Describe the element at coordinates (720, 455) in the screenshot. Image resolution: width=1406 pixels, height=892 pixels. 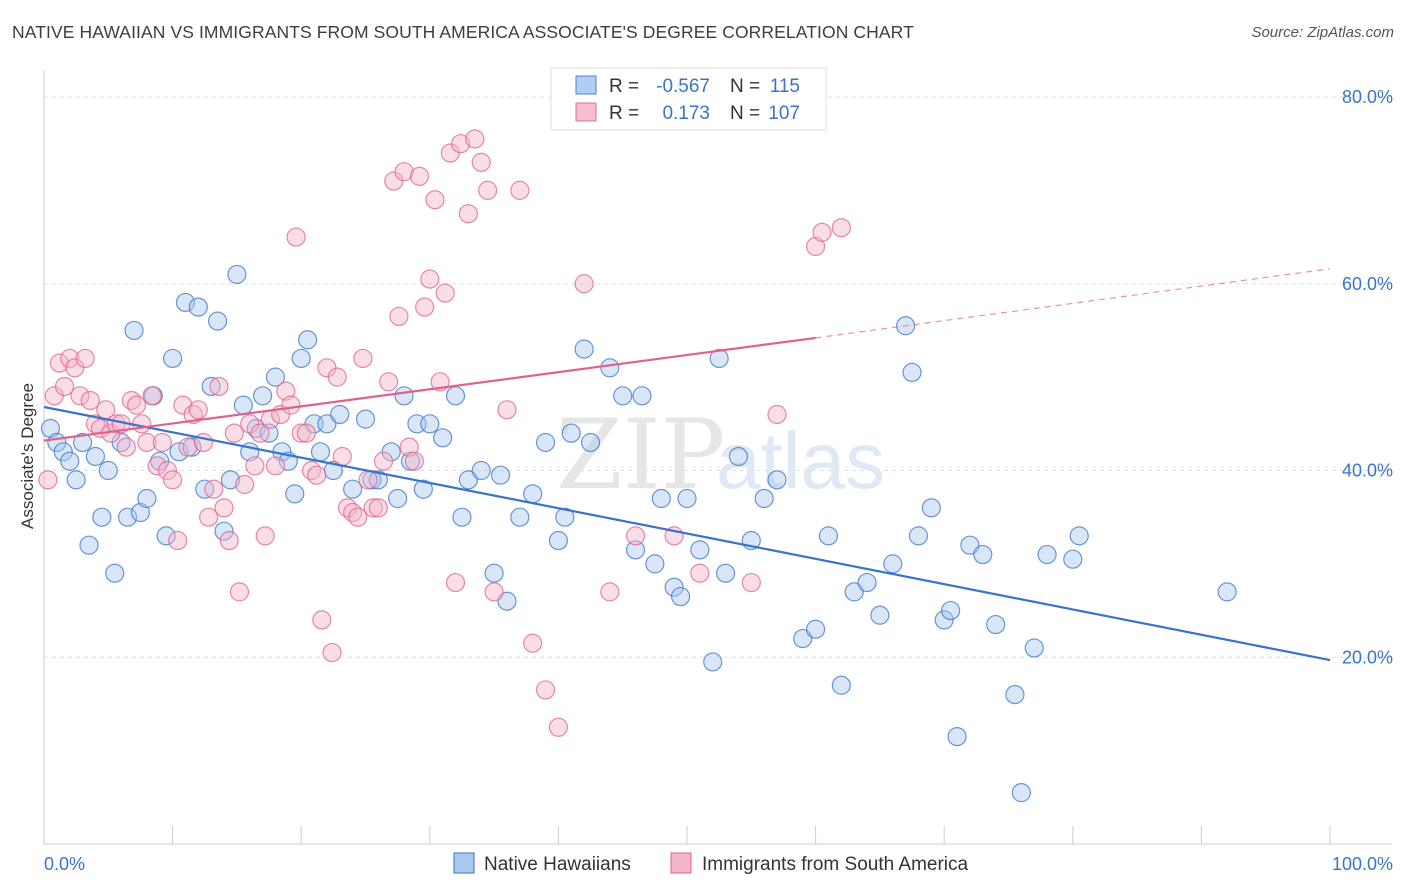
I see `watermark: ZIP atlas` at that location.